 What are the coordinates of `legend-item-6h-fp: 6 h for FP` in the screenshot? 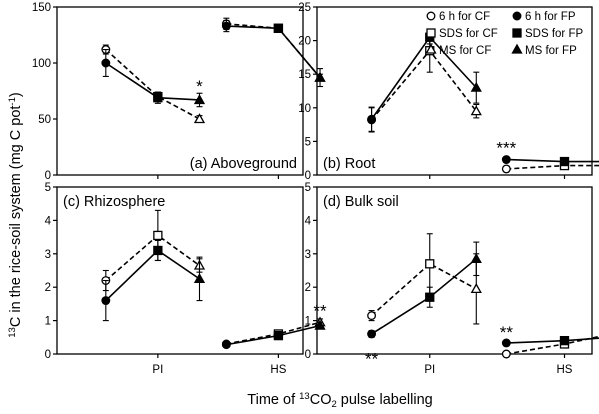 It's located at (544, 17).